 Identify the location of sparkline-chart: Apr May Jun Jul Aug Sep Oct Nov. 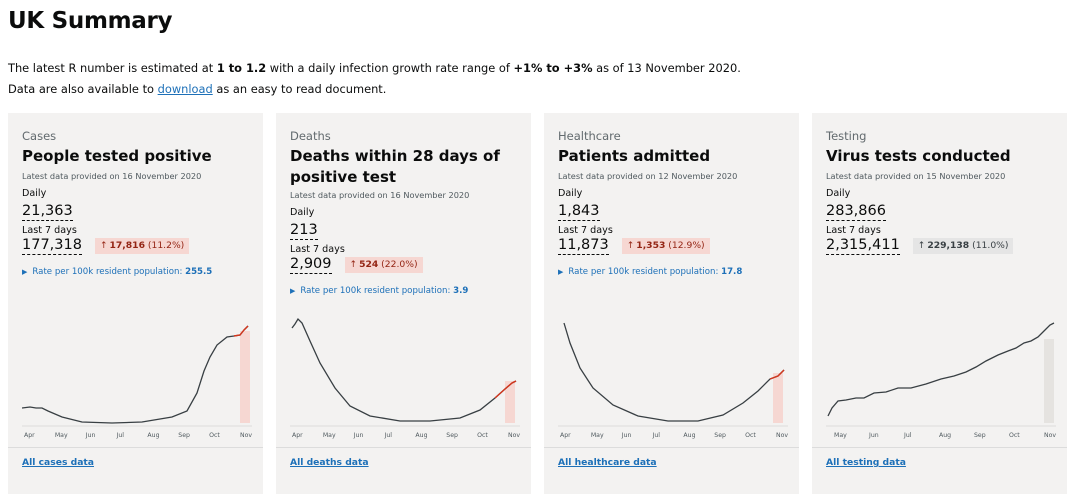
(138, 378).